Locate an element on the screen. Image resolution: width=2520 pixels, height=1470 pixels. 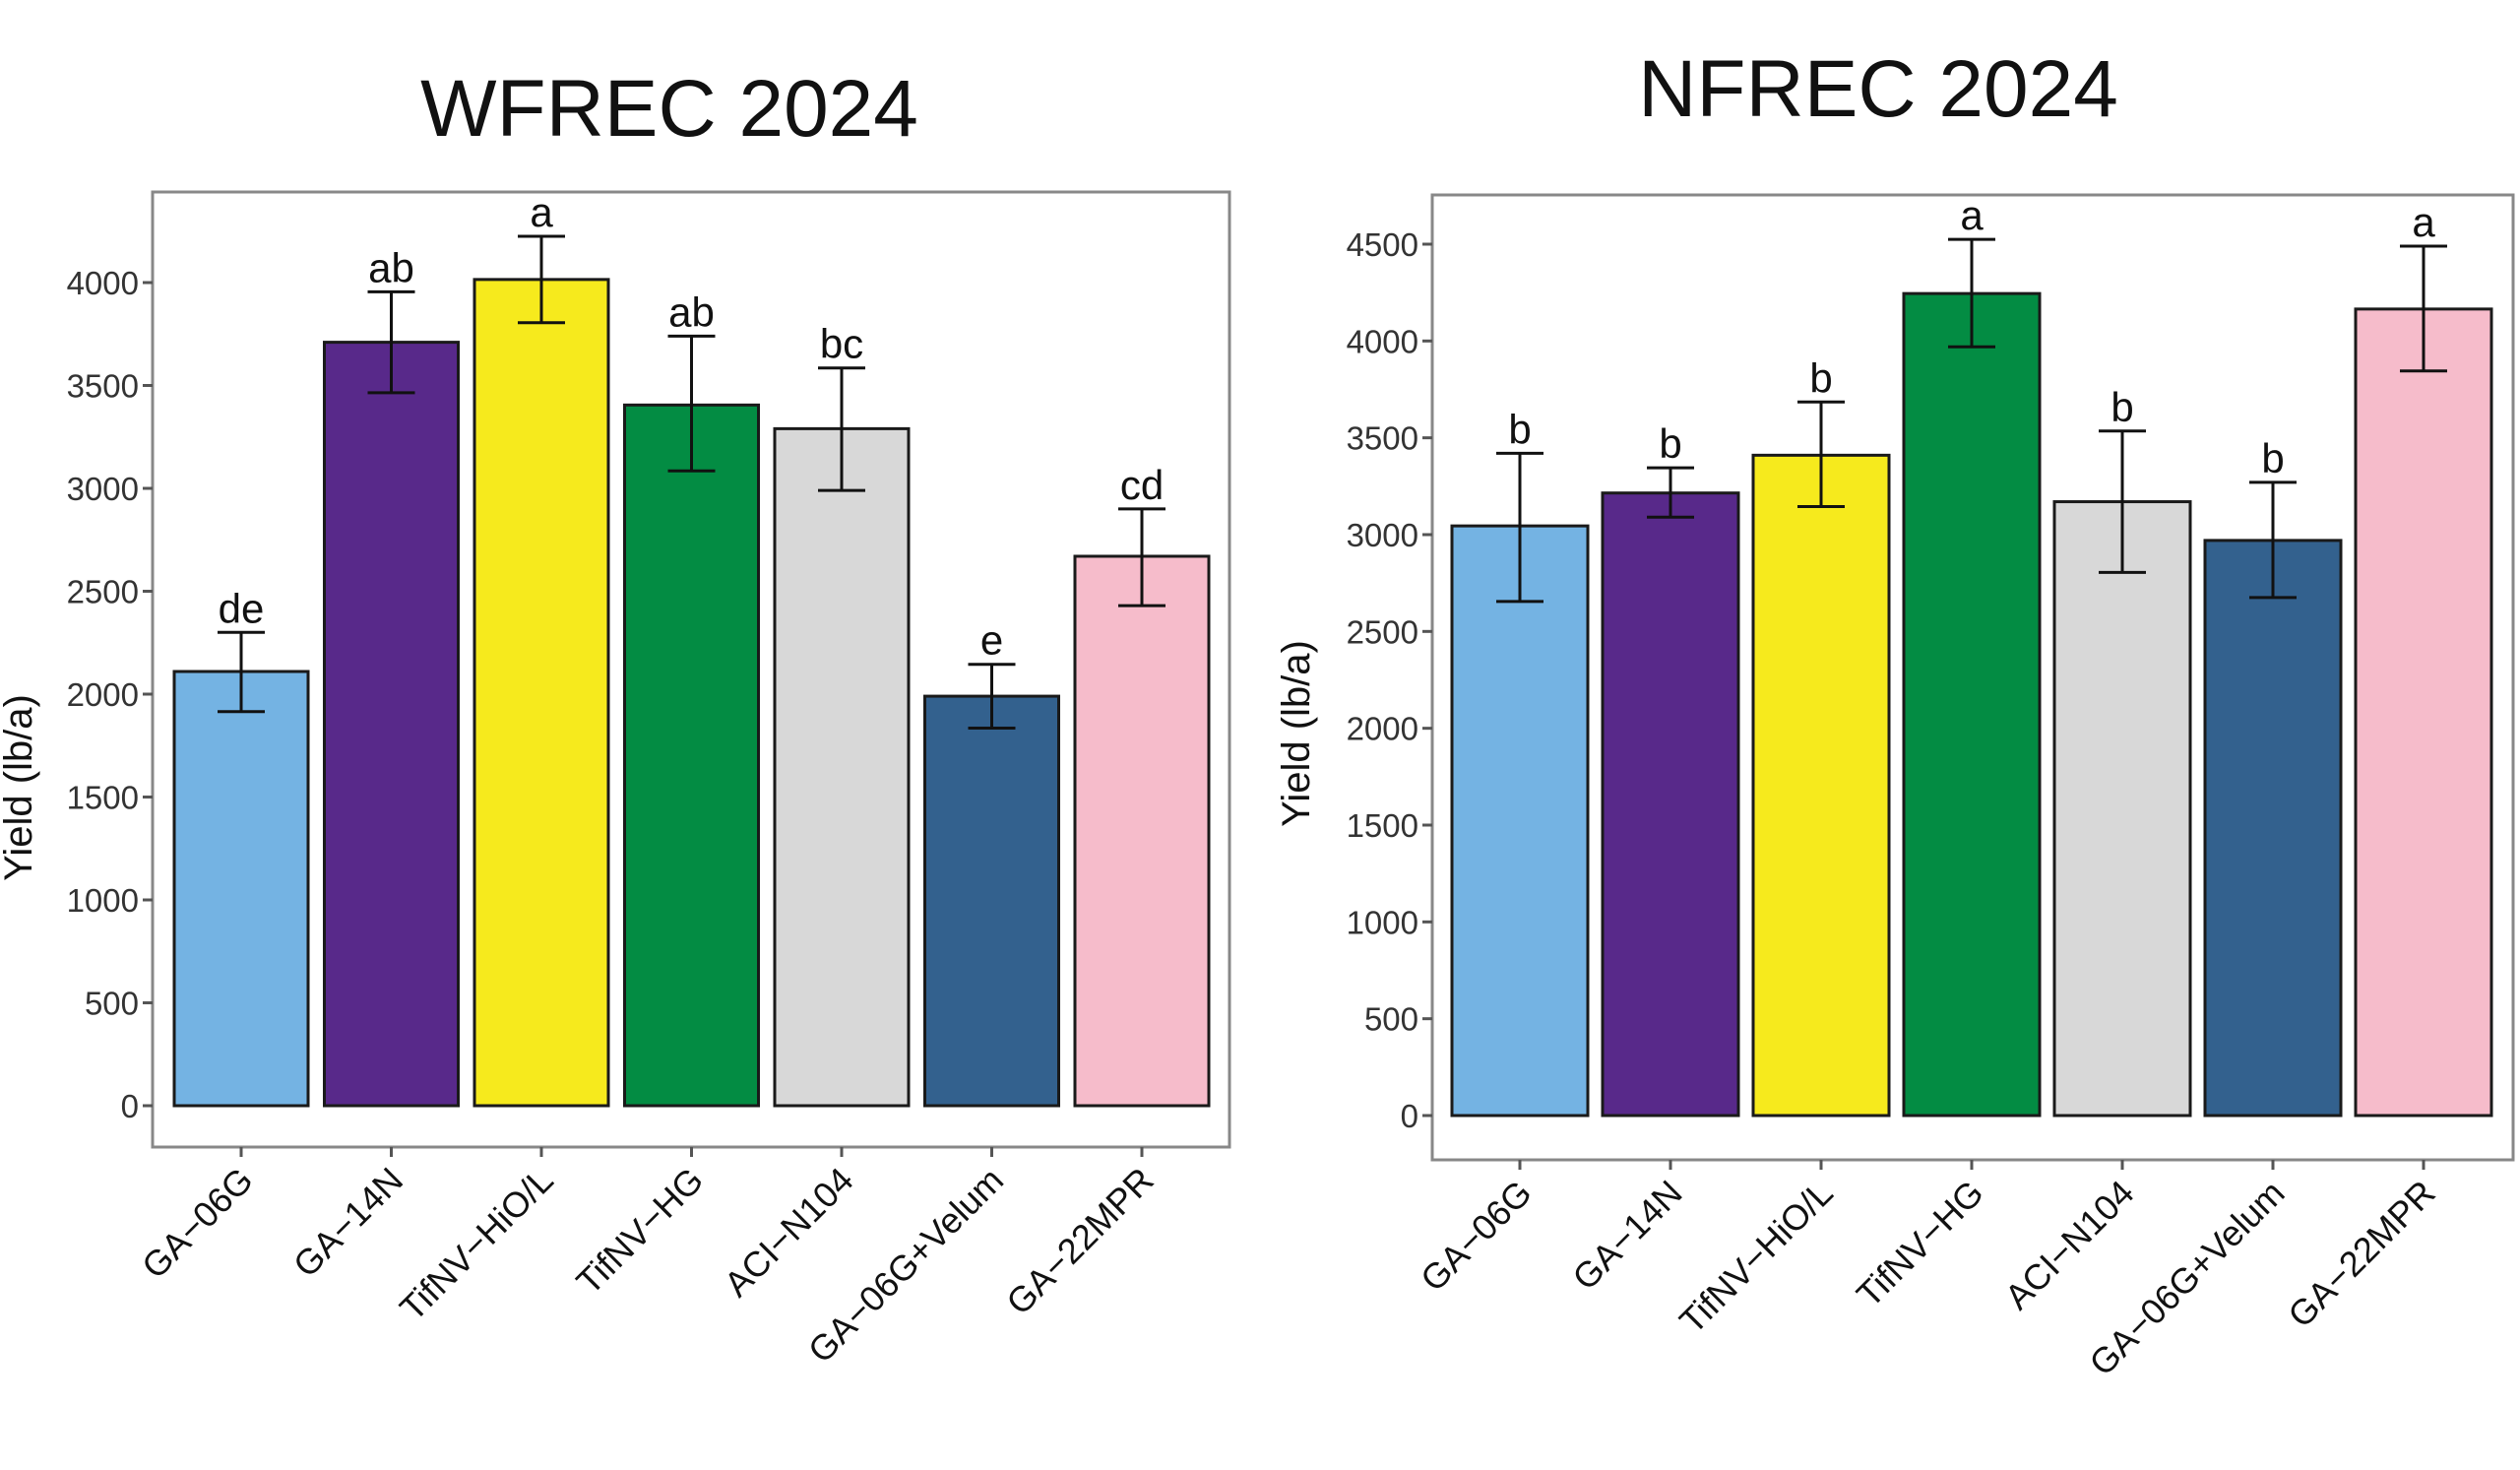
y-tick-label: 4500 is located at coordinates (1382, 244).